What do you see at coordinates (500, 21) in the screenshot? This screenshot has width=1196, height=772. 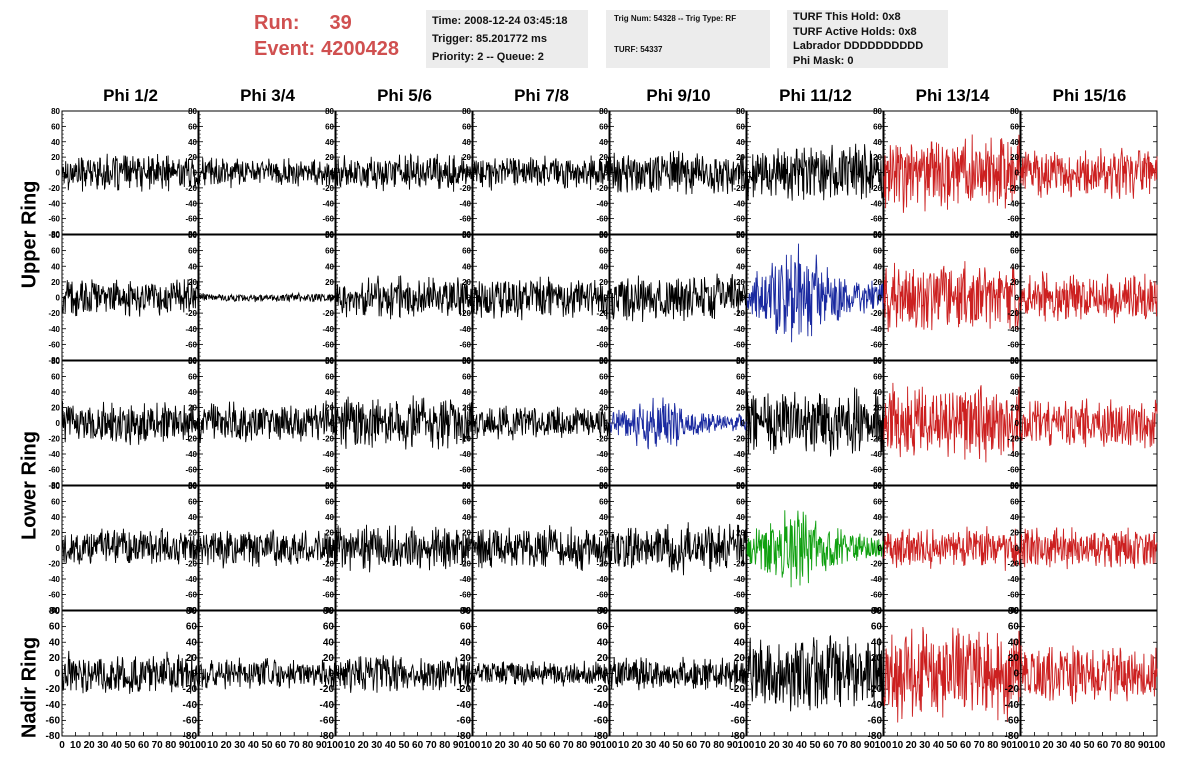 I see `time-text: Time: 2008-12-24 03:45:18` at bounding box center [500, 21].